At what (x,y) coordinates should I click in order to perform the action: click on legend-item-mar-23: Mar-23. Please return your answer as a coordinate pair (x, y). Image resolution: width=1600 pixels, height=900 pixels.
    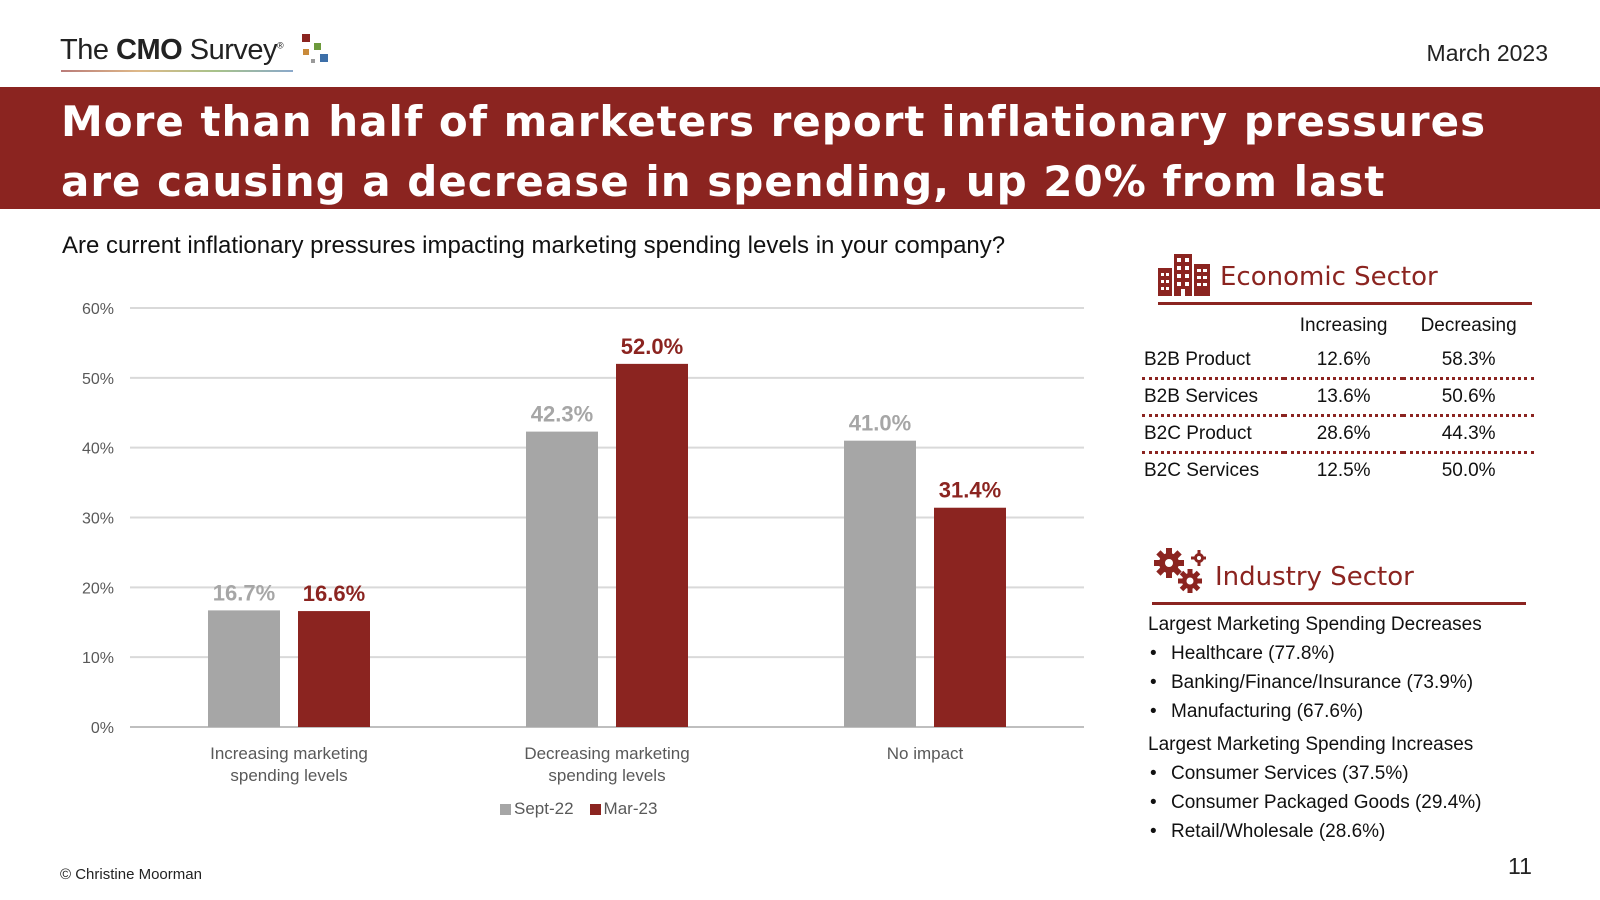
    Looking at the image, I should click on (623, 809).